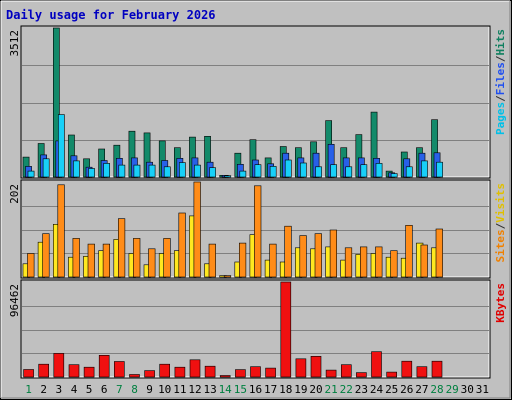 The width and height of the screenshot is (512, 400). Describe the element at coordinates (500, 42) in the screenshot. I see `legend-item-4: Hits` at that location.